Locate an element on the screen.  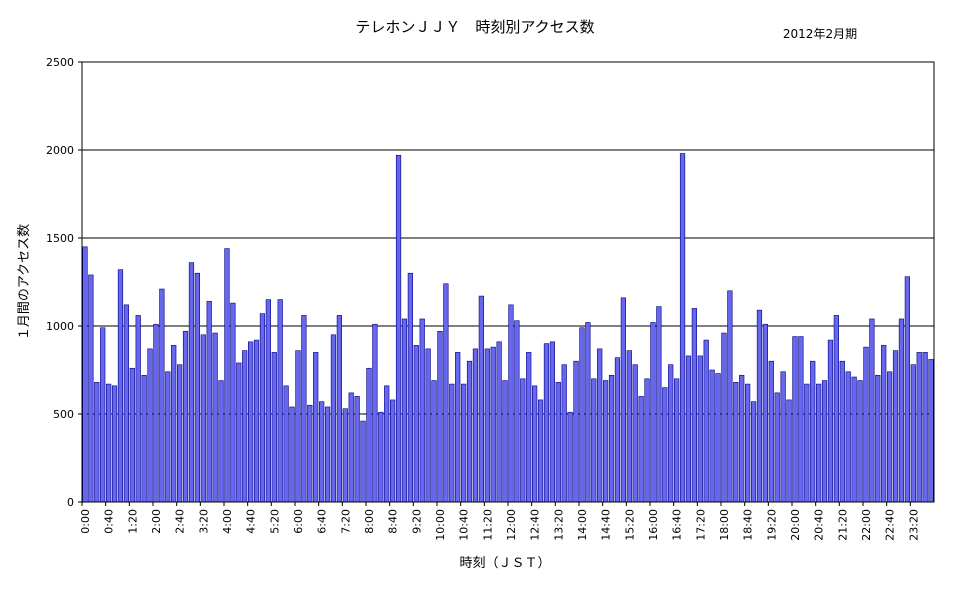
y-tick-label: 1500 is located at coordinates (60, 238).